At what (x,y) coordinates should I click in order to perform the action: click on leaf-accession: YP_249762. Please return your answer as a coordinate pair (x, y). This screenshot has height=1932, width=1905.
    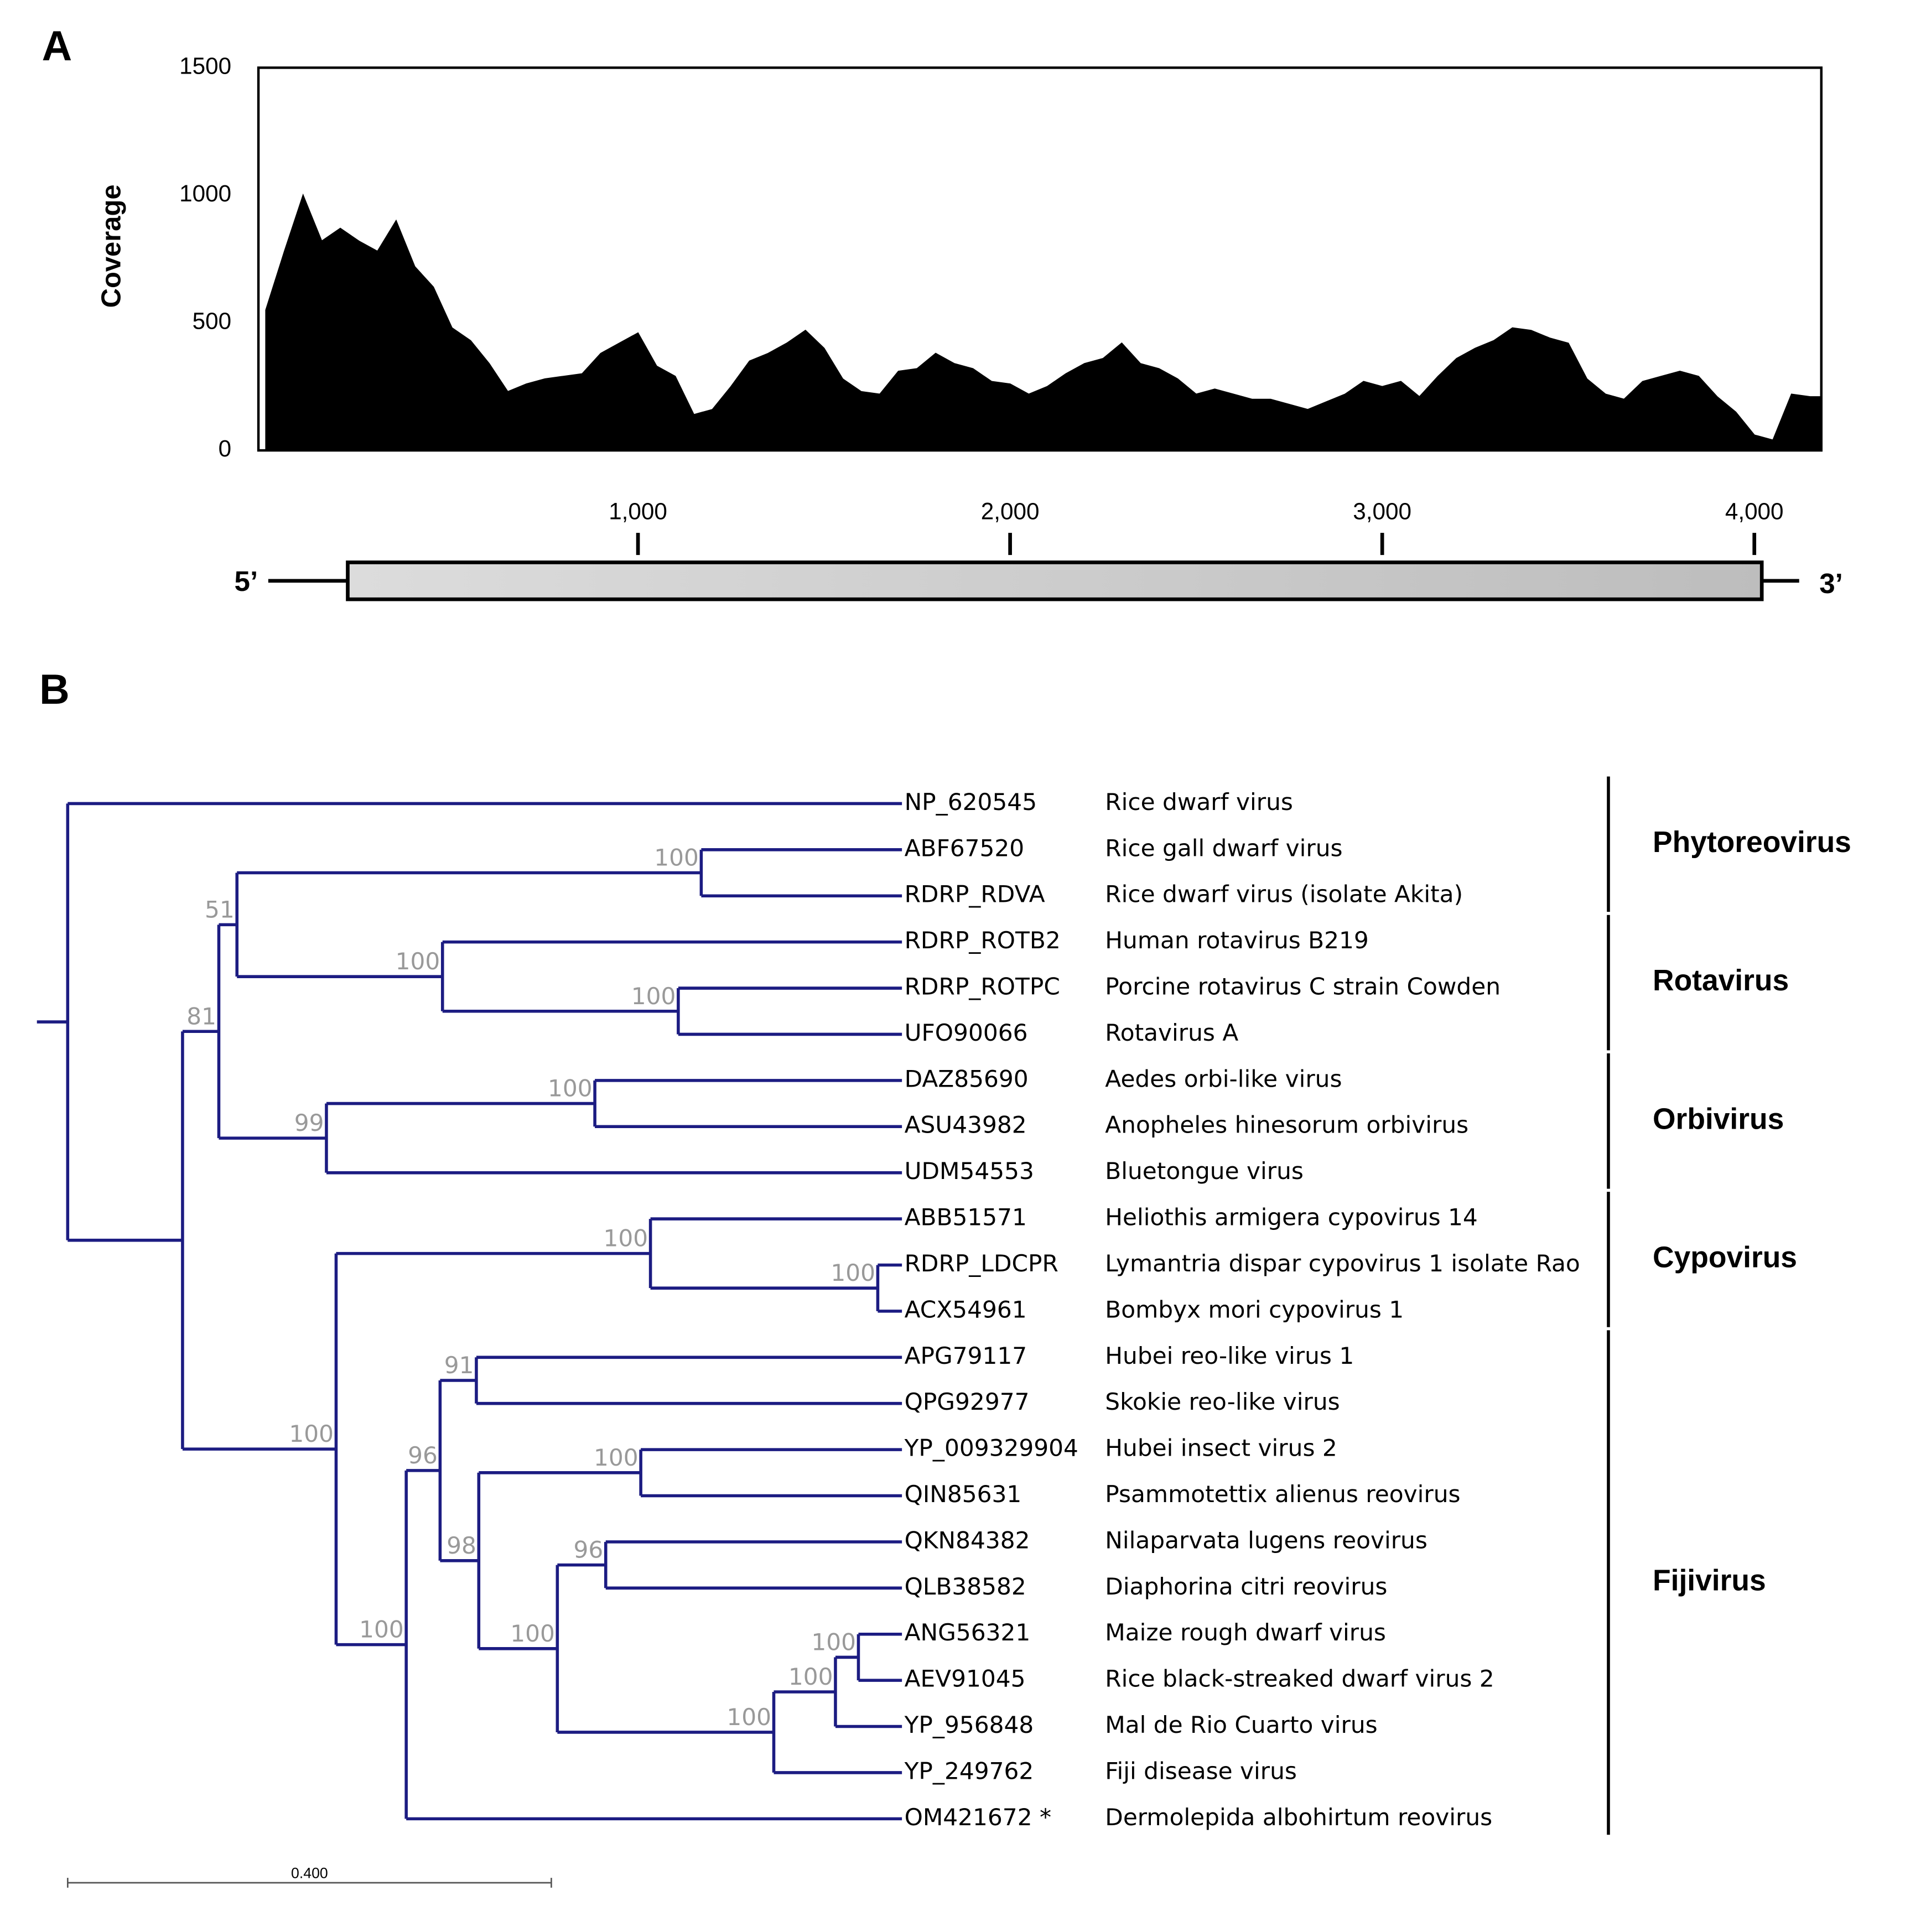
    Looking at the image, I should click on (969, 1771).